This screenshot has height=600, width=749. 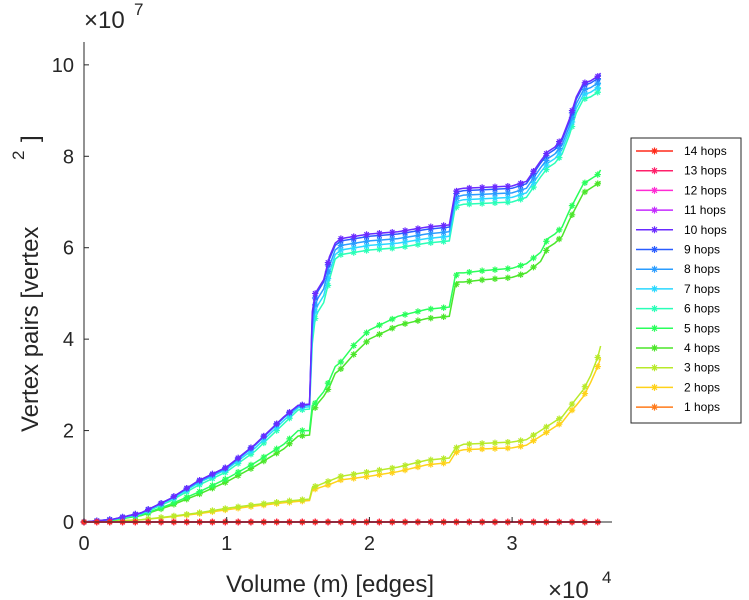 I want to click on legend-label: 6 hops, so click(x=702, y=309).